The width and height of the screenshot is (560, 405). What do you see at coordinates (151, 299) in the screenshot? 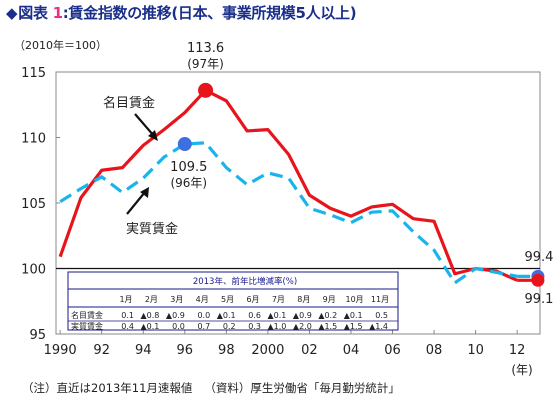
I see `inset-table-month: 2月` at bounding box center [151, 299].